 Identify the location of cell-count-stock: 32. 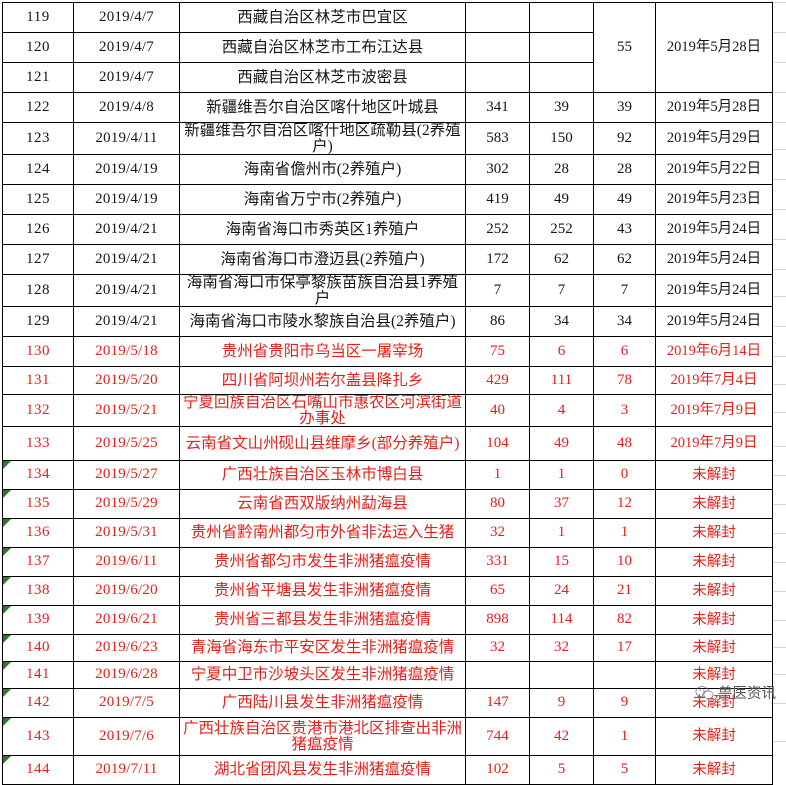
(497, 533).